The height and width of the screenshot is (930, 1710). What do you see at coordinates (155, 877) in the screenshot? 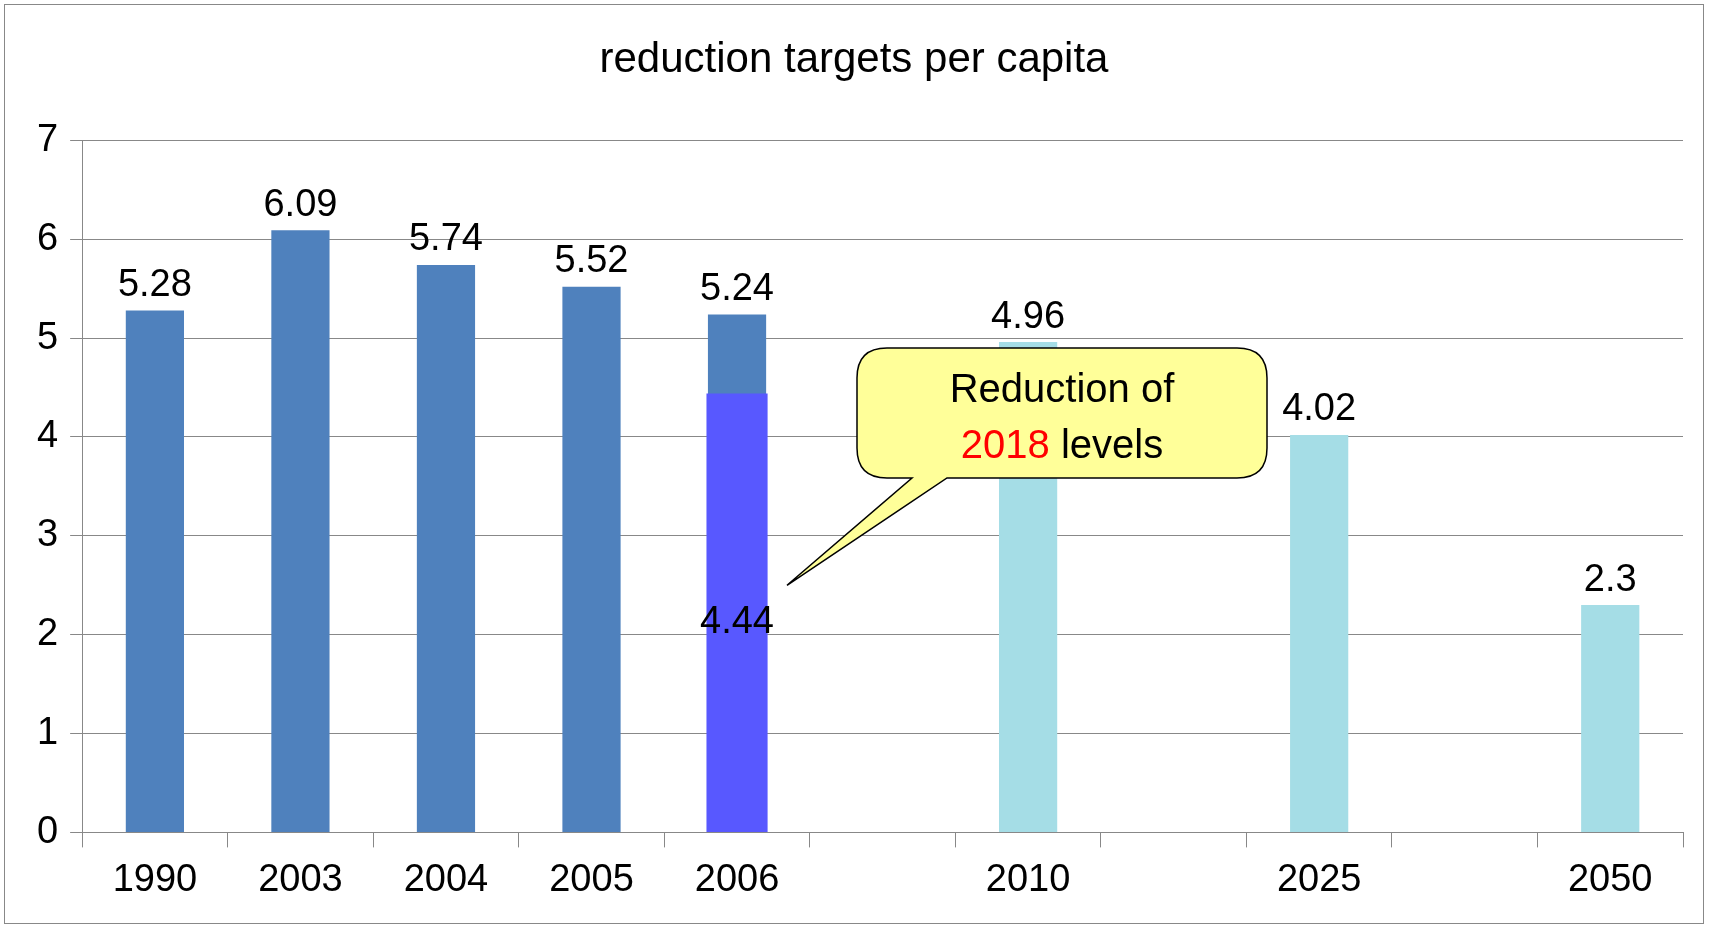
I see `x-tick-label: 1990` at bounding box center [155, 877].